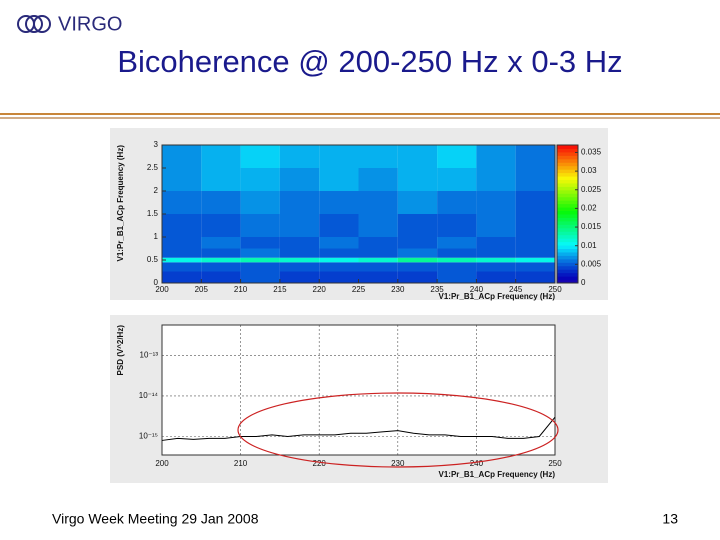 The height and width of the screenshot is (540, 720). Describe the element at coordinates (162, 463) in the screenshot. I see `x-tick-label: 200` at that location.